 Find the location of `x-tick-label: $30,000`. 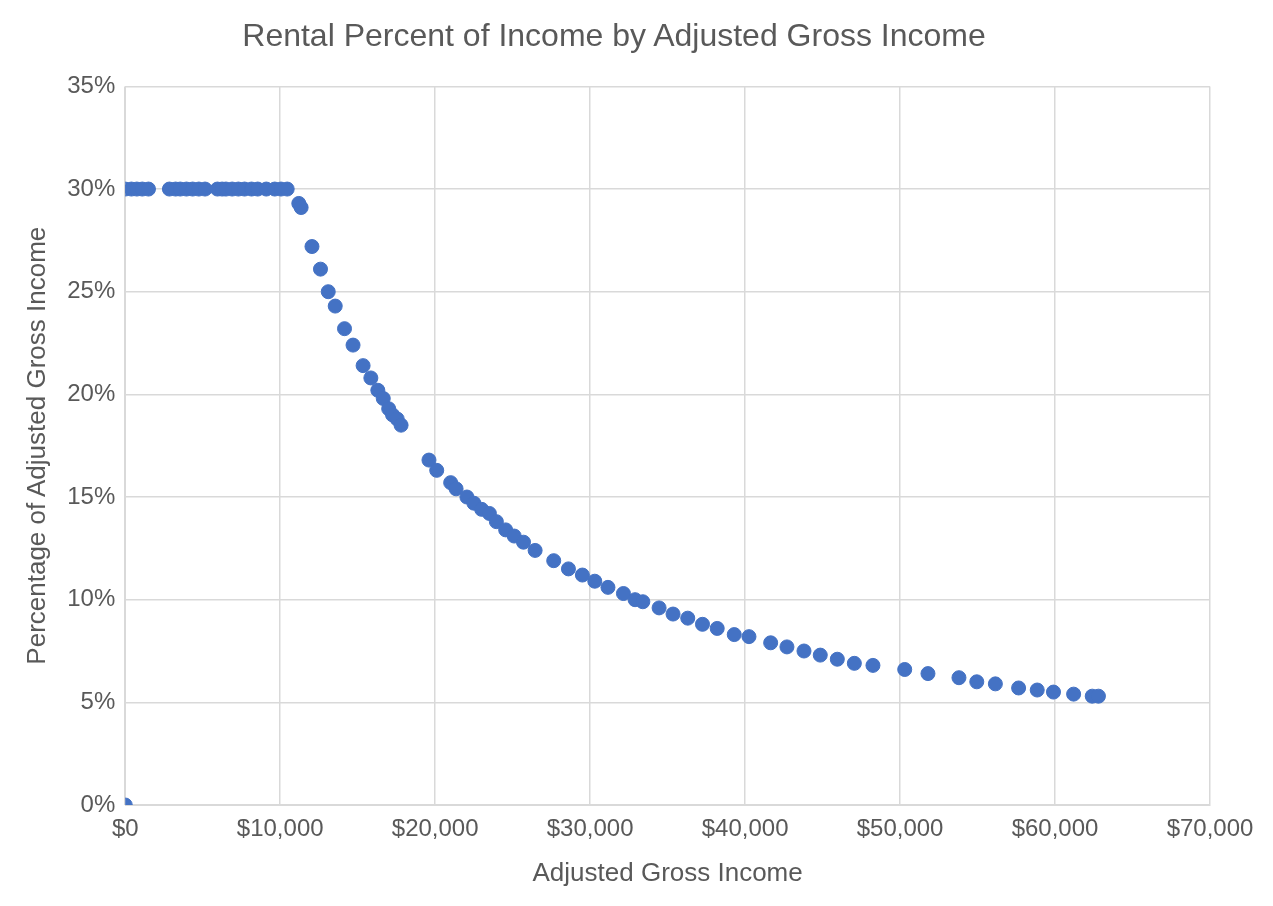

x-tick-label: $30,000 is located at coordinates (590, 828).